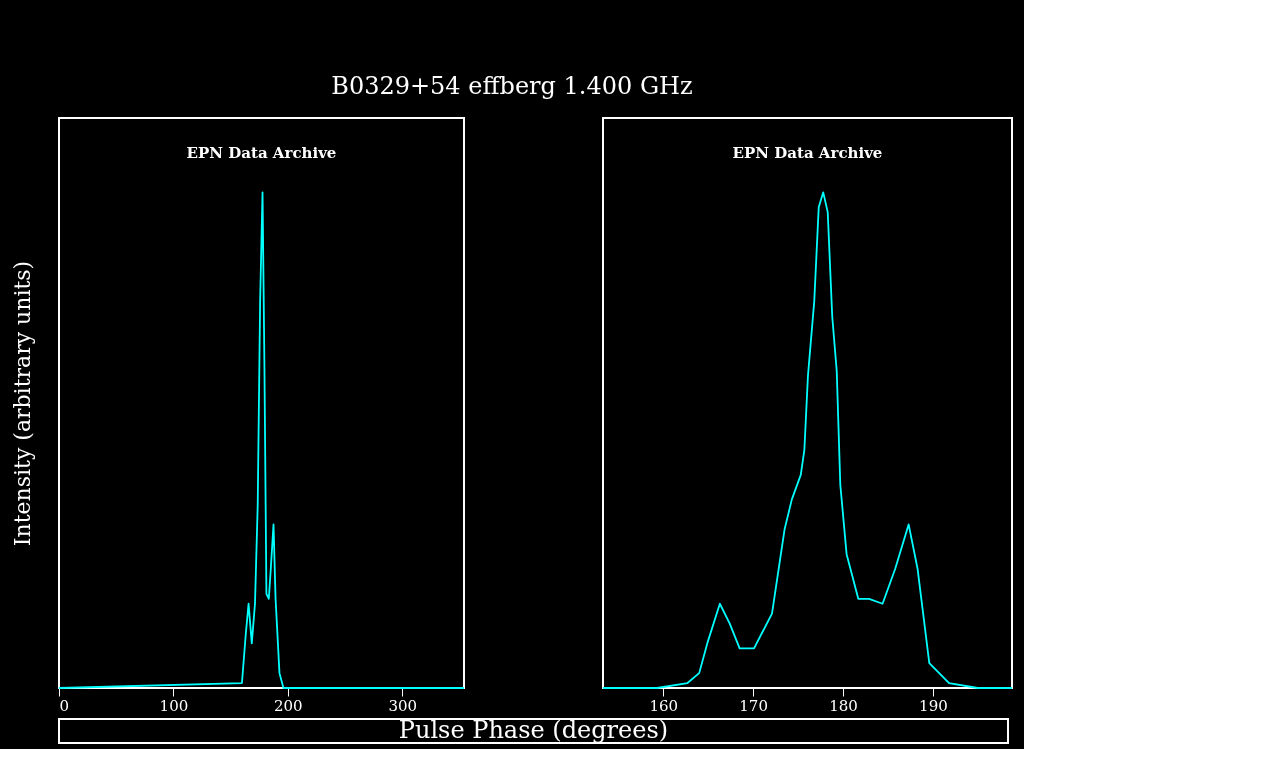 This screenshot has width=1261, height=779. I want to click on x-tick-label: 300, so click(403, 705).